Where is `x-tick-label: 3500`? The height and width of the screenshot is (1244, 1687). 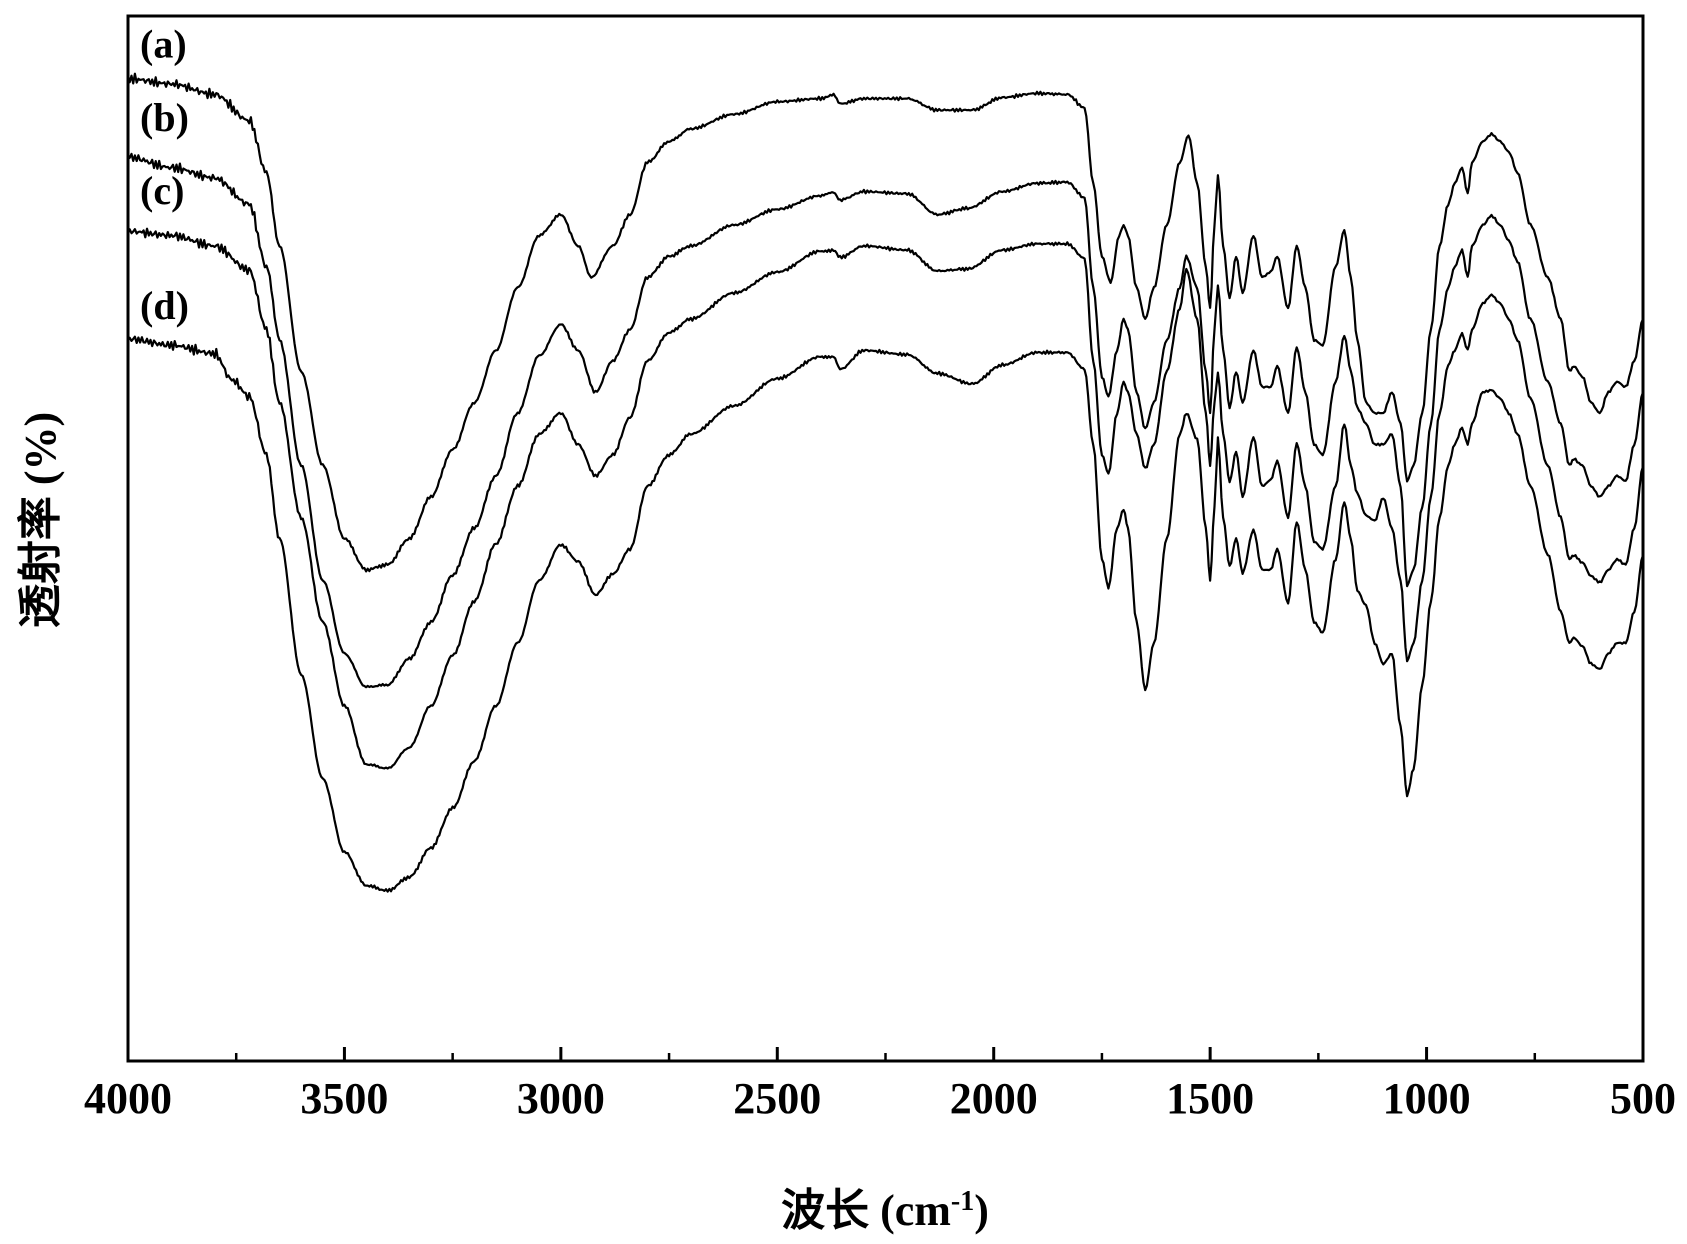 x-tick-label: 3500 is located at coordinates (344, 1098).